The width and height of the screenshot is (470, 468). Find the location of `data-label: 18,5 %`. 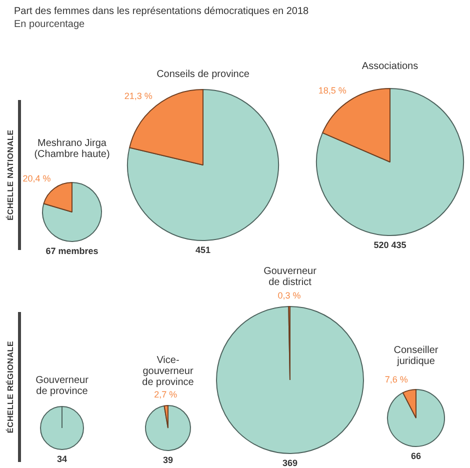

data-label: 18,5 % is located at coordinates (332, 91).